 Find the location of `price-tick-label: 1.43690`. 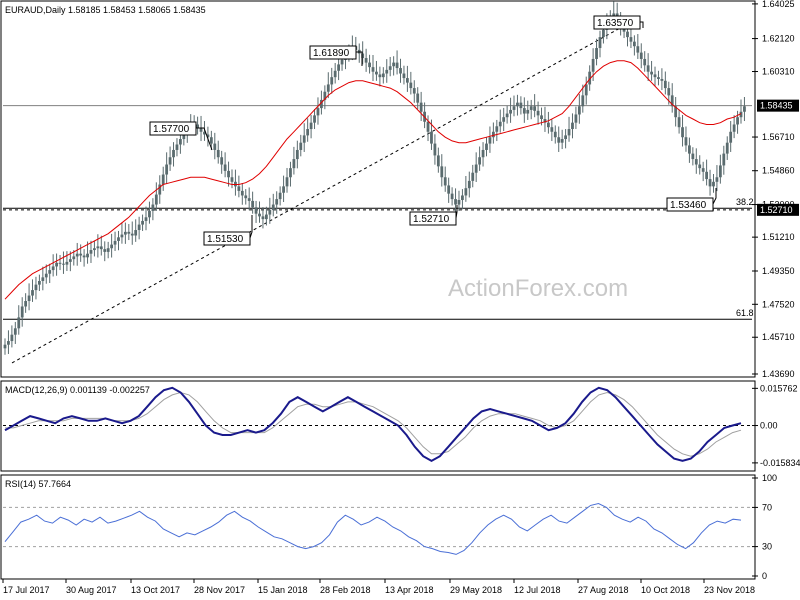

price-tick-label: 1.43690 is located at coordinates (778, 374).